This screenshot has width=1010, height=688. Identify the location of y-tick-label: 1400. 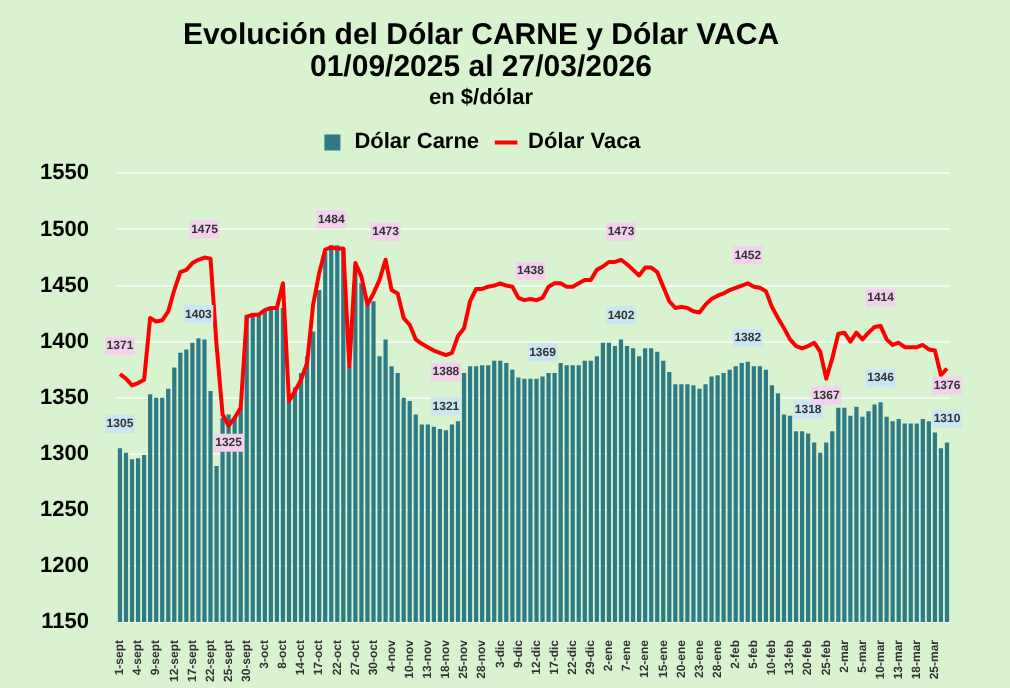
(64, 341).